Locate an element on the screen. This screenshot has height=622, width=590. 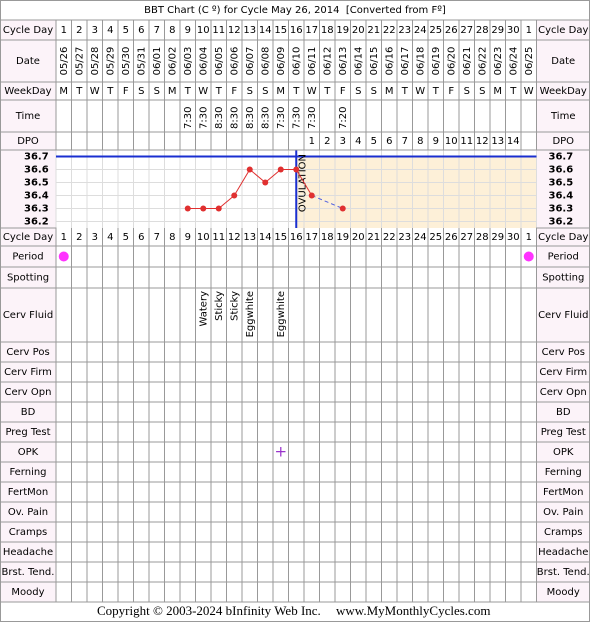
row-label: Ferning is located at coordinates (27, 472).